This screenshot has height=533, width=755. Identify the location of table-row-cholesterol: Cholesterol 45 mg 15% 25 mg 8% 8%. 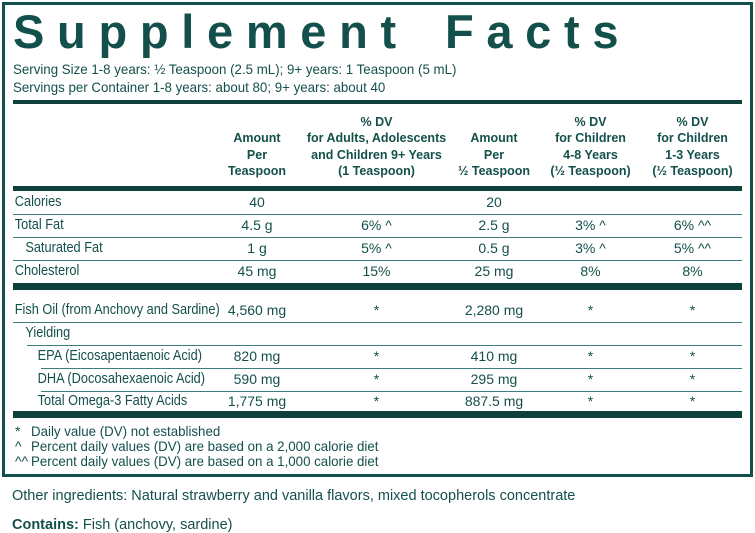
(377, 271).